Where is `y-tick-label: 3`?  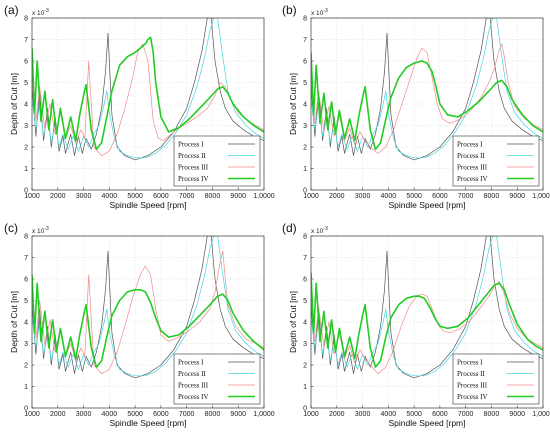 y-tick-label: 3 is located at coordinates (305, 126).